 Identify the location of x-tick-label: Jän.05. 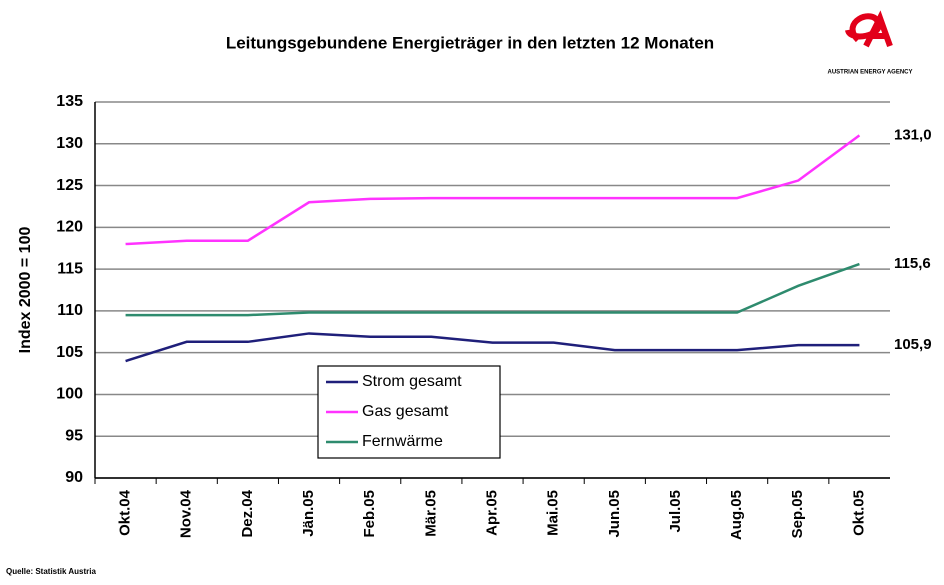
(308, 513).